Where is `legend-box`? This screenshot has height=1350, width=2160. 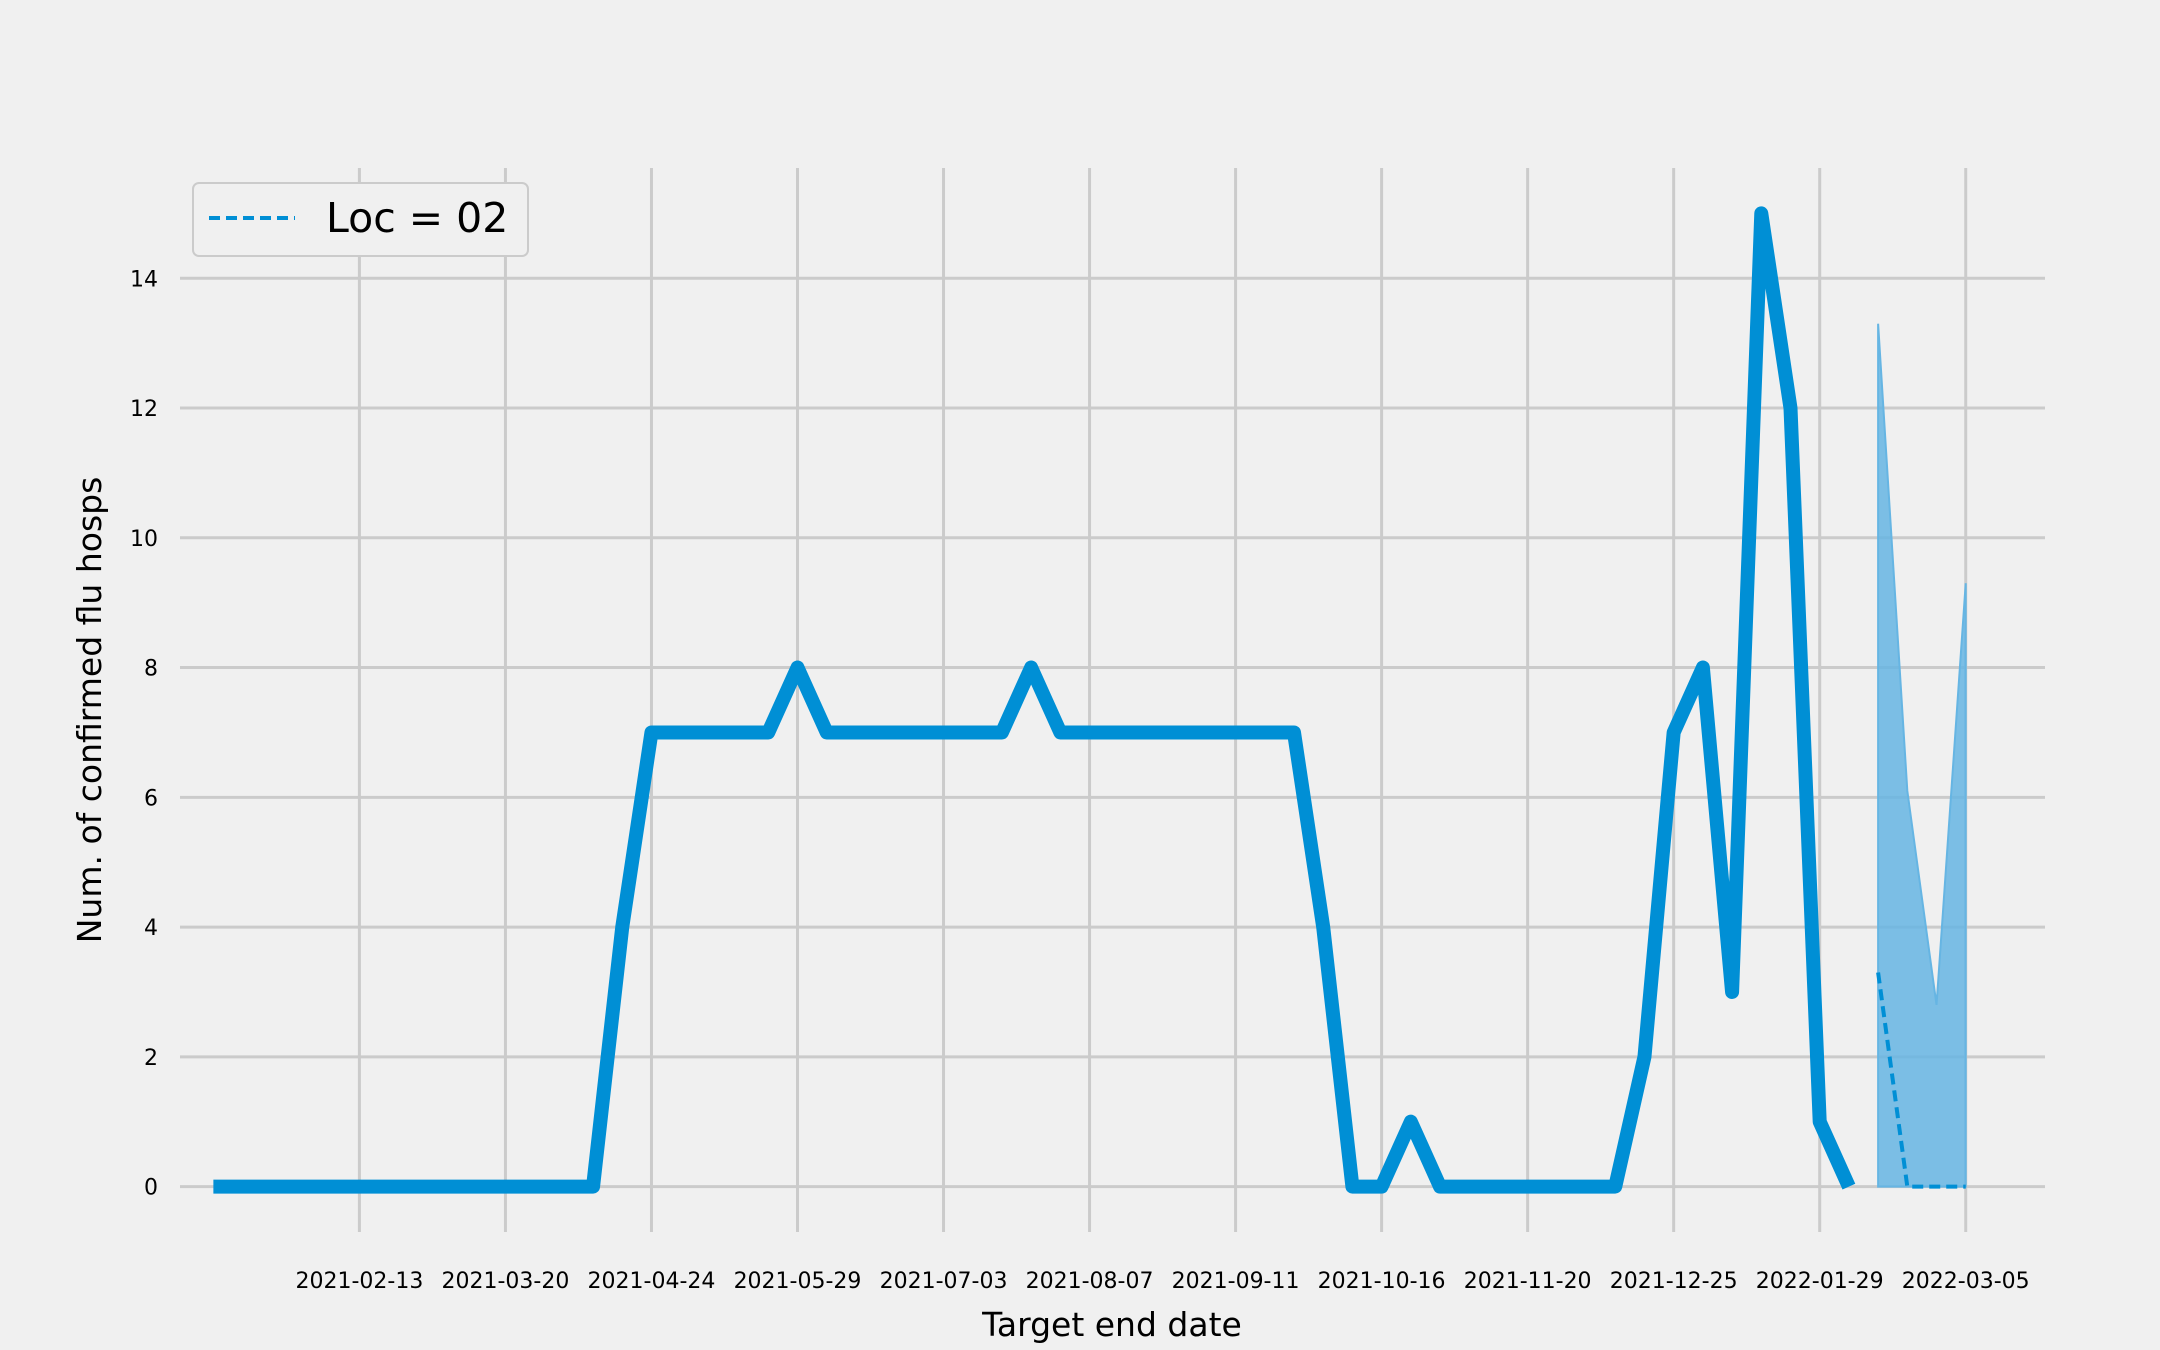
legend-box is located at coordinates (360, 219).